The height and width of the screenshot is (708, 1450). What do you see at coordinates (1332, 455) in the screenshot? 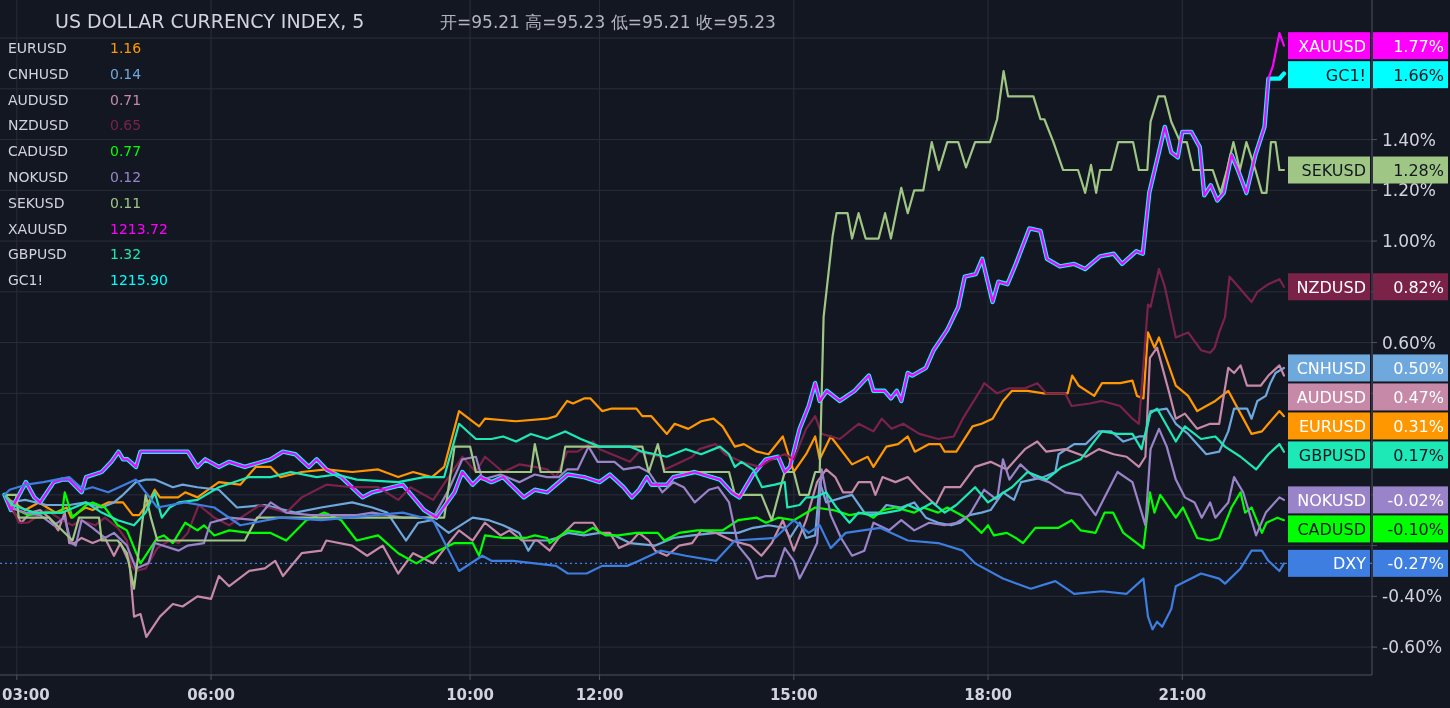
I see `legend-label: GBPUSD` at bounding box center [1332, 455].